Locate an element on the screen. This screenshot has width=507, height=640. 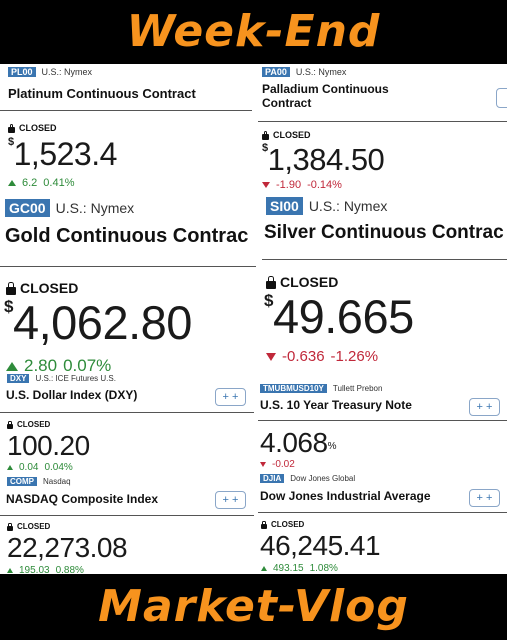
price-value: 46,245.41 is located at coordinates (320, 545).